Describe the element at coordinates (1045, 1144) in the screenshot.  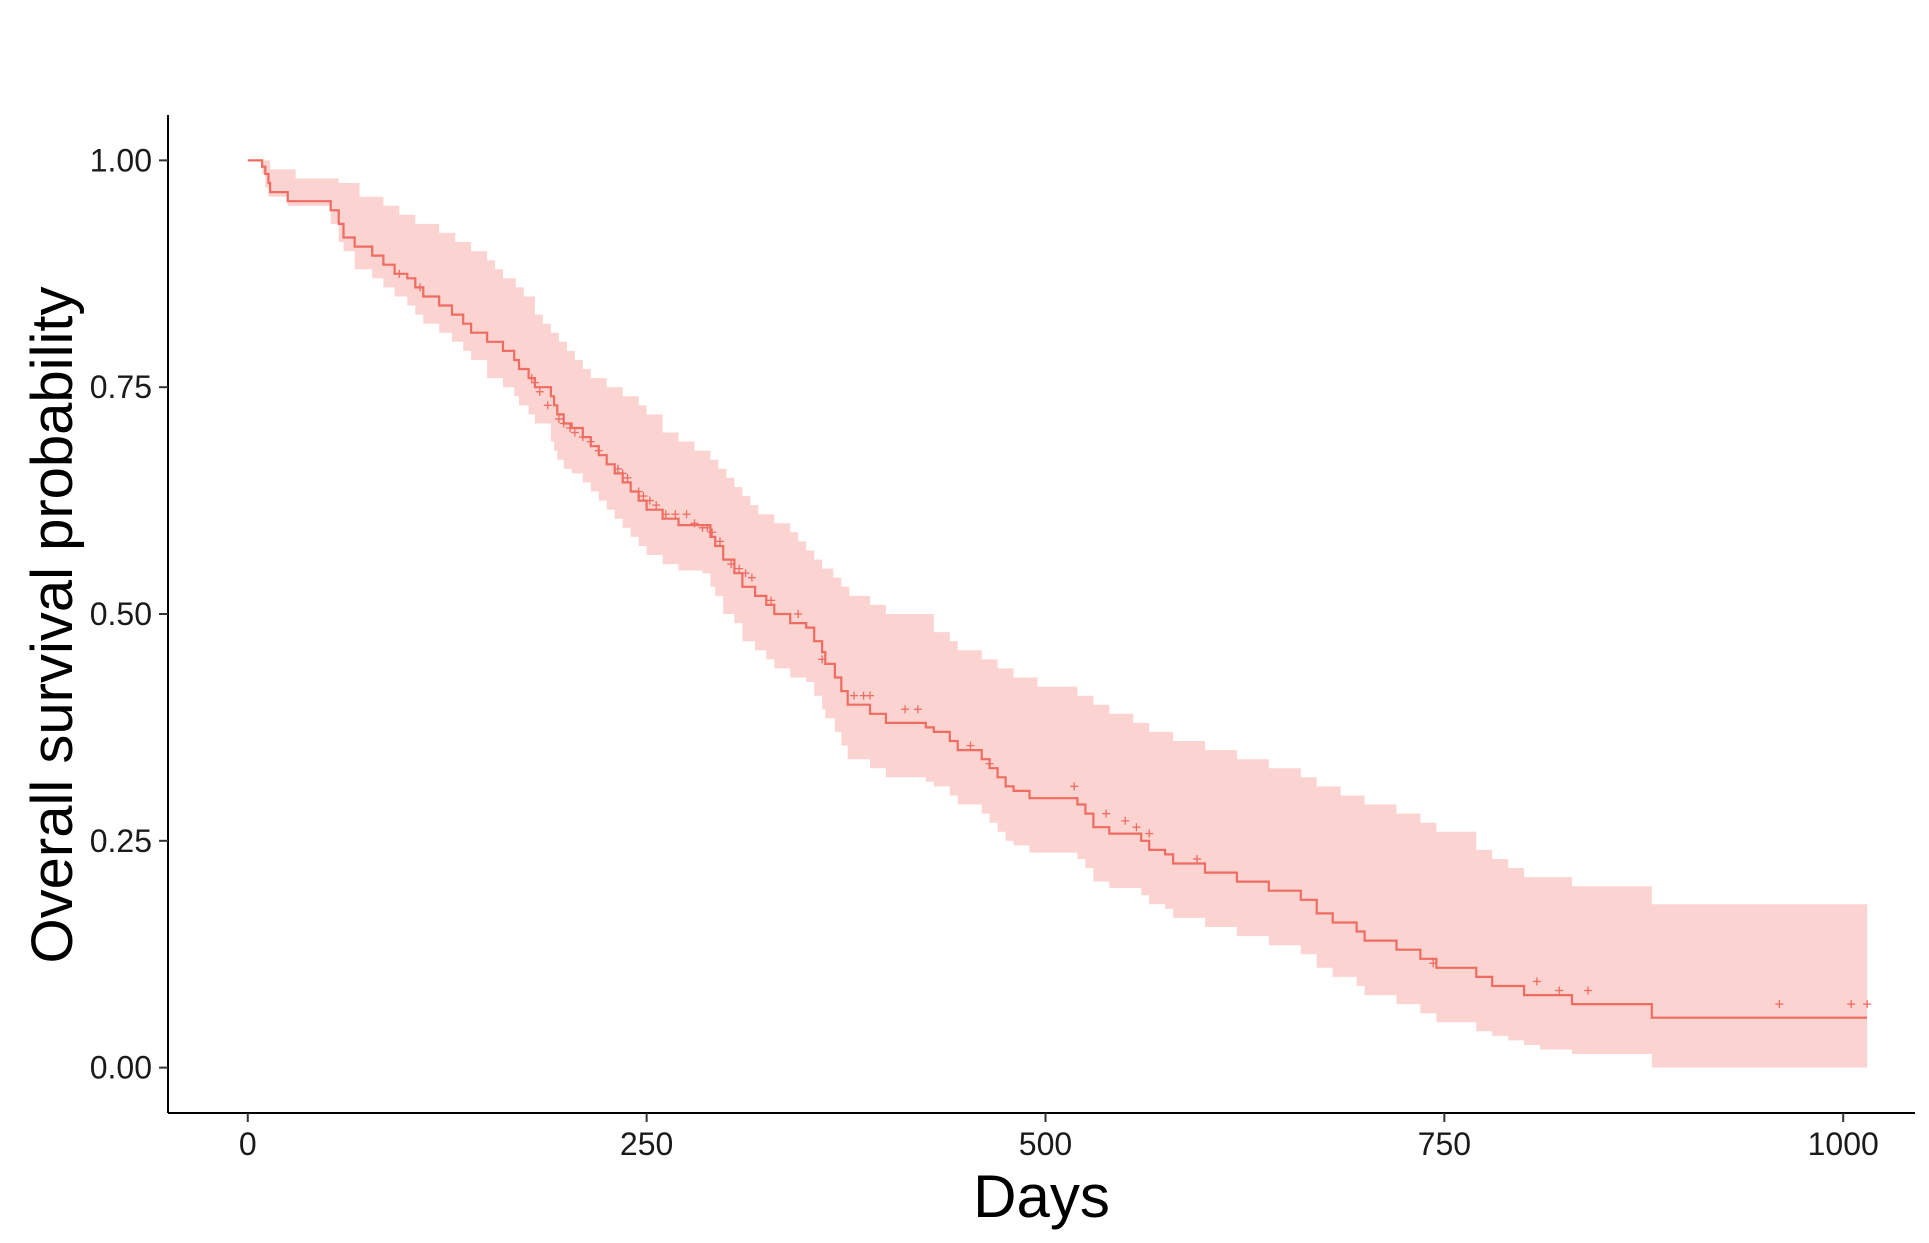
I see `x-tick-label: 500` at that location.